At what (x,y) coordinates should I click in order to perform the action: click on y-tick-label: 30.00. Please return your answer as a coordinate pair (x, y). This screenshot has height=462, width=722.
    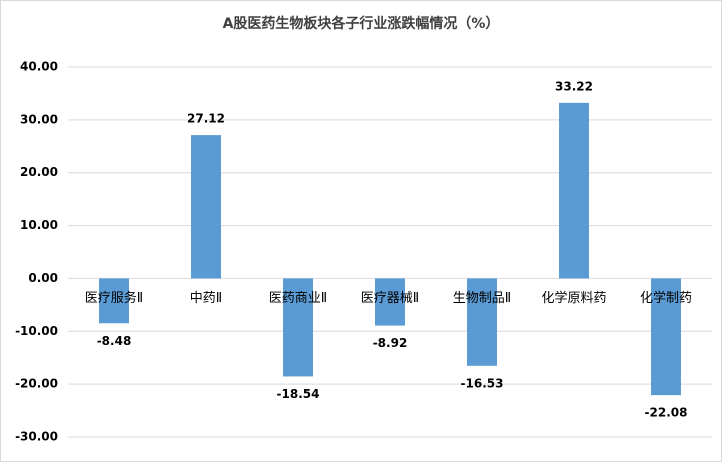
    Looking at the image, I should click on (39, 119).